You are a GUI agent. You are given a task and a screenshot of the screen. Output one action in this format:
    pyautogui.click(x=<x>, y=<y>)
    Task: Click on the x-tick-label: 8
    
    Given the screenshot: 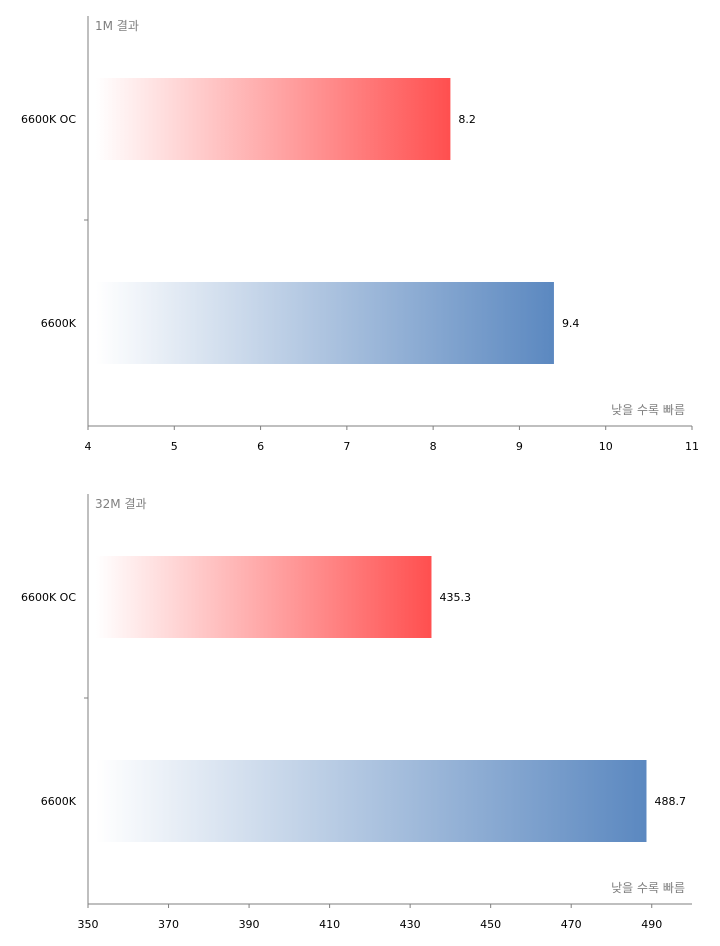 What is the action you would take?
    pyautogui.click(x=433, y=446)
    